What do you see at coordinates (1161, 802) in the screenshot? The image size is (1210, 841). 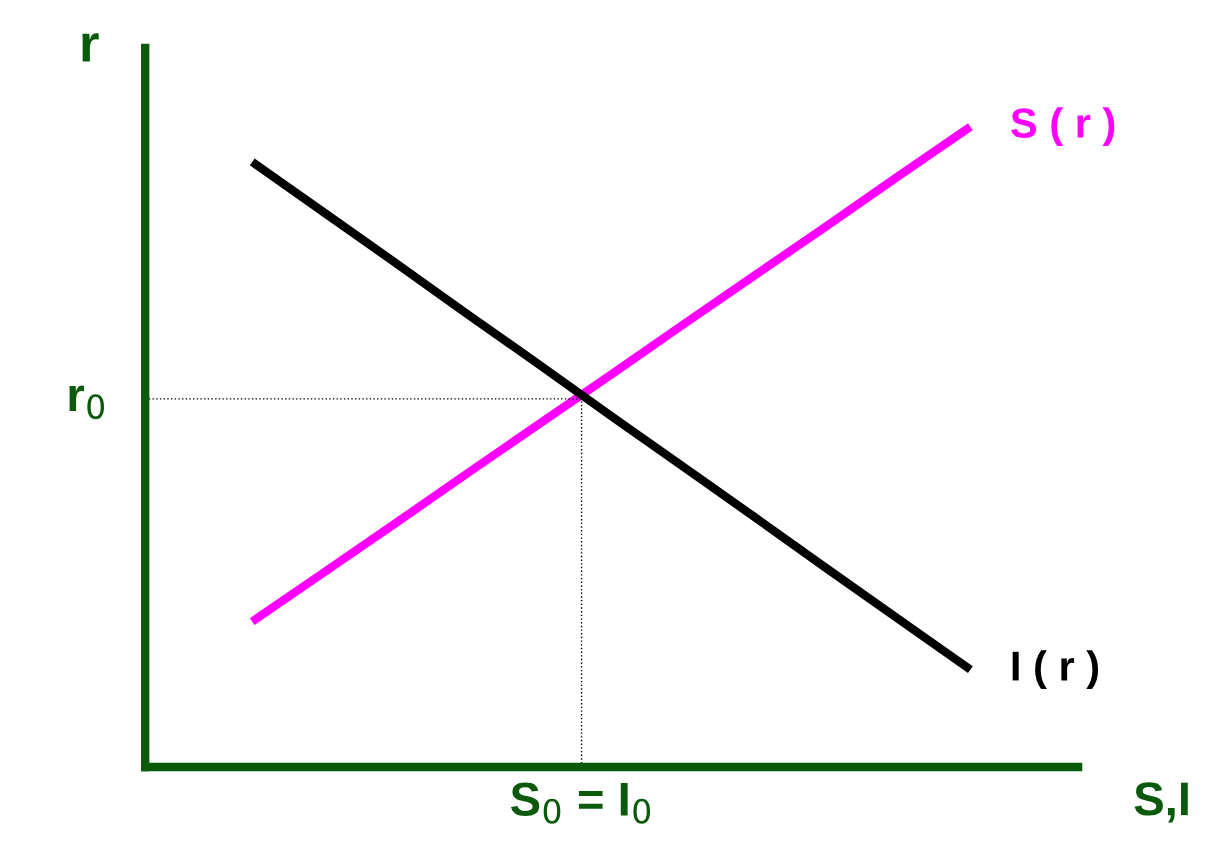 I see `x-axis-title: S,I` at bounding box center [1161, 802].